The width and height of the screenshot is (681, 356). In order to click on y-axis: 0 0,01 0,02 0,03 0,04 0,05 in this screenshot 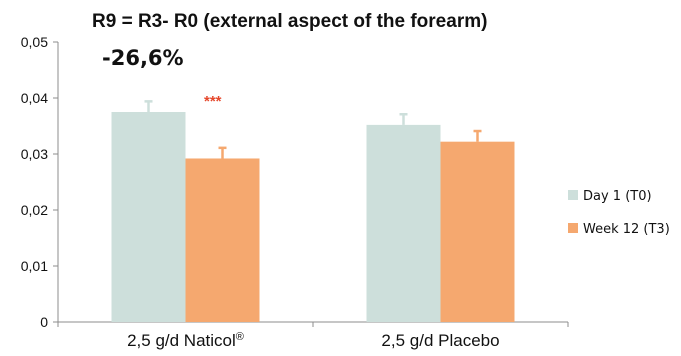, I will do `click(40, 182)`.